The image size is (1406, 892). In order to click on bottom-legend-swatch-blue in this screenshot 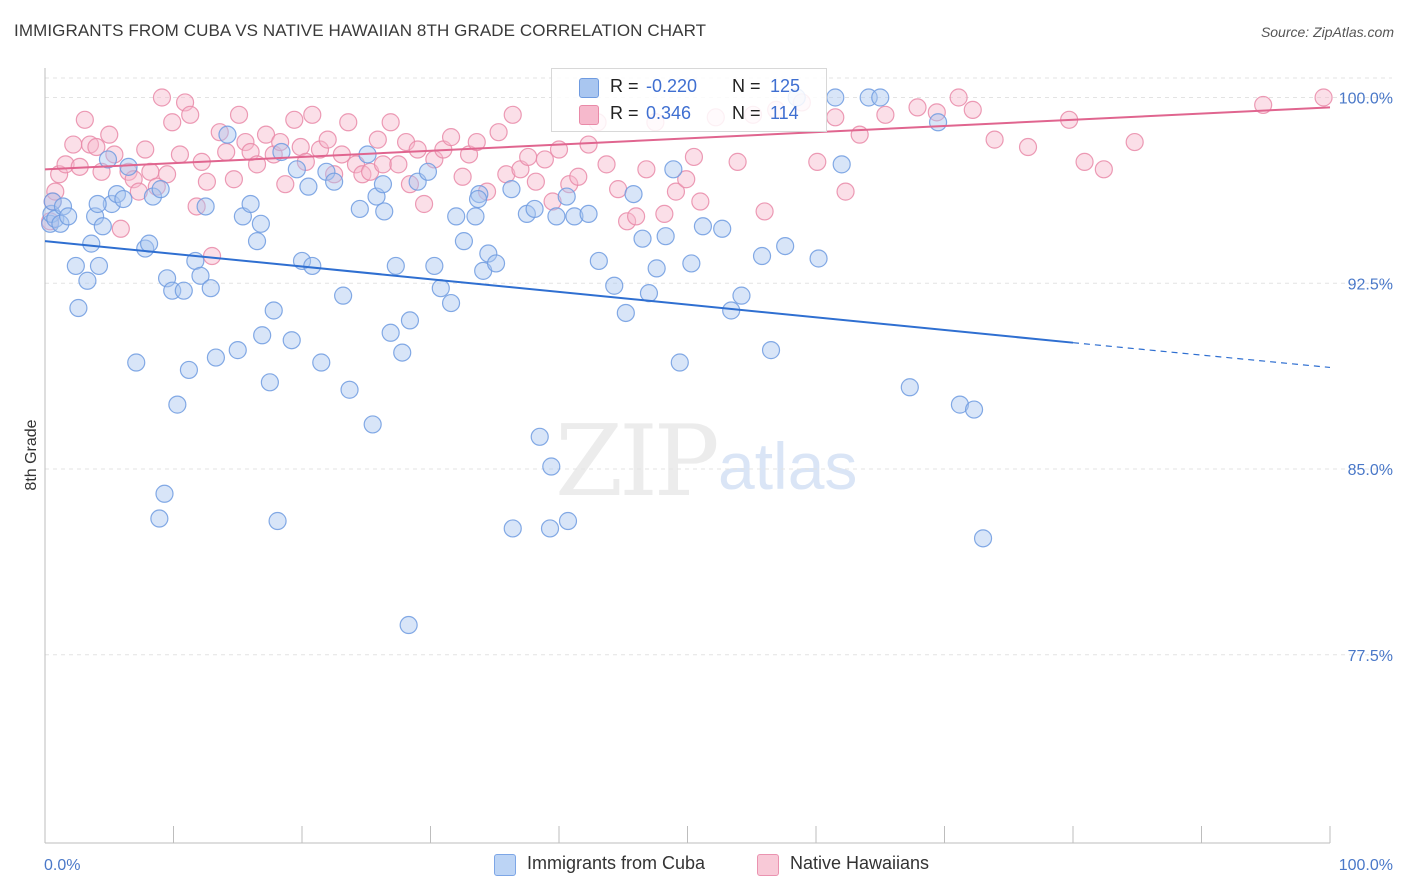, I will do `click(505, 865)`.